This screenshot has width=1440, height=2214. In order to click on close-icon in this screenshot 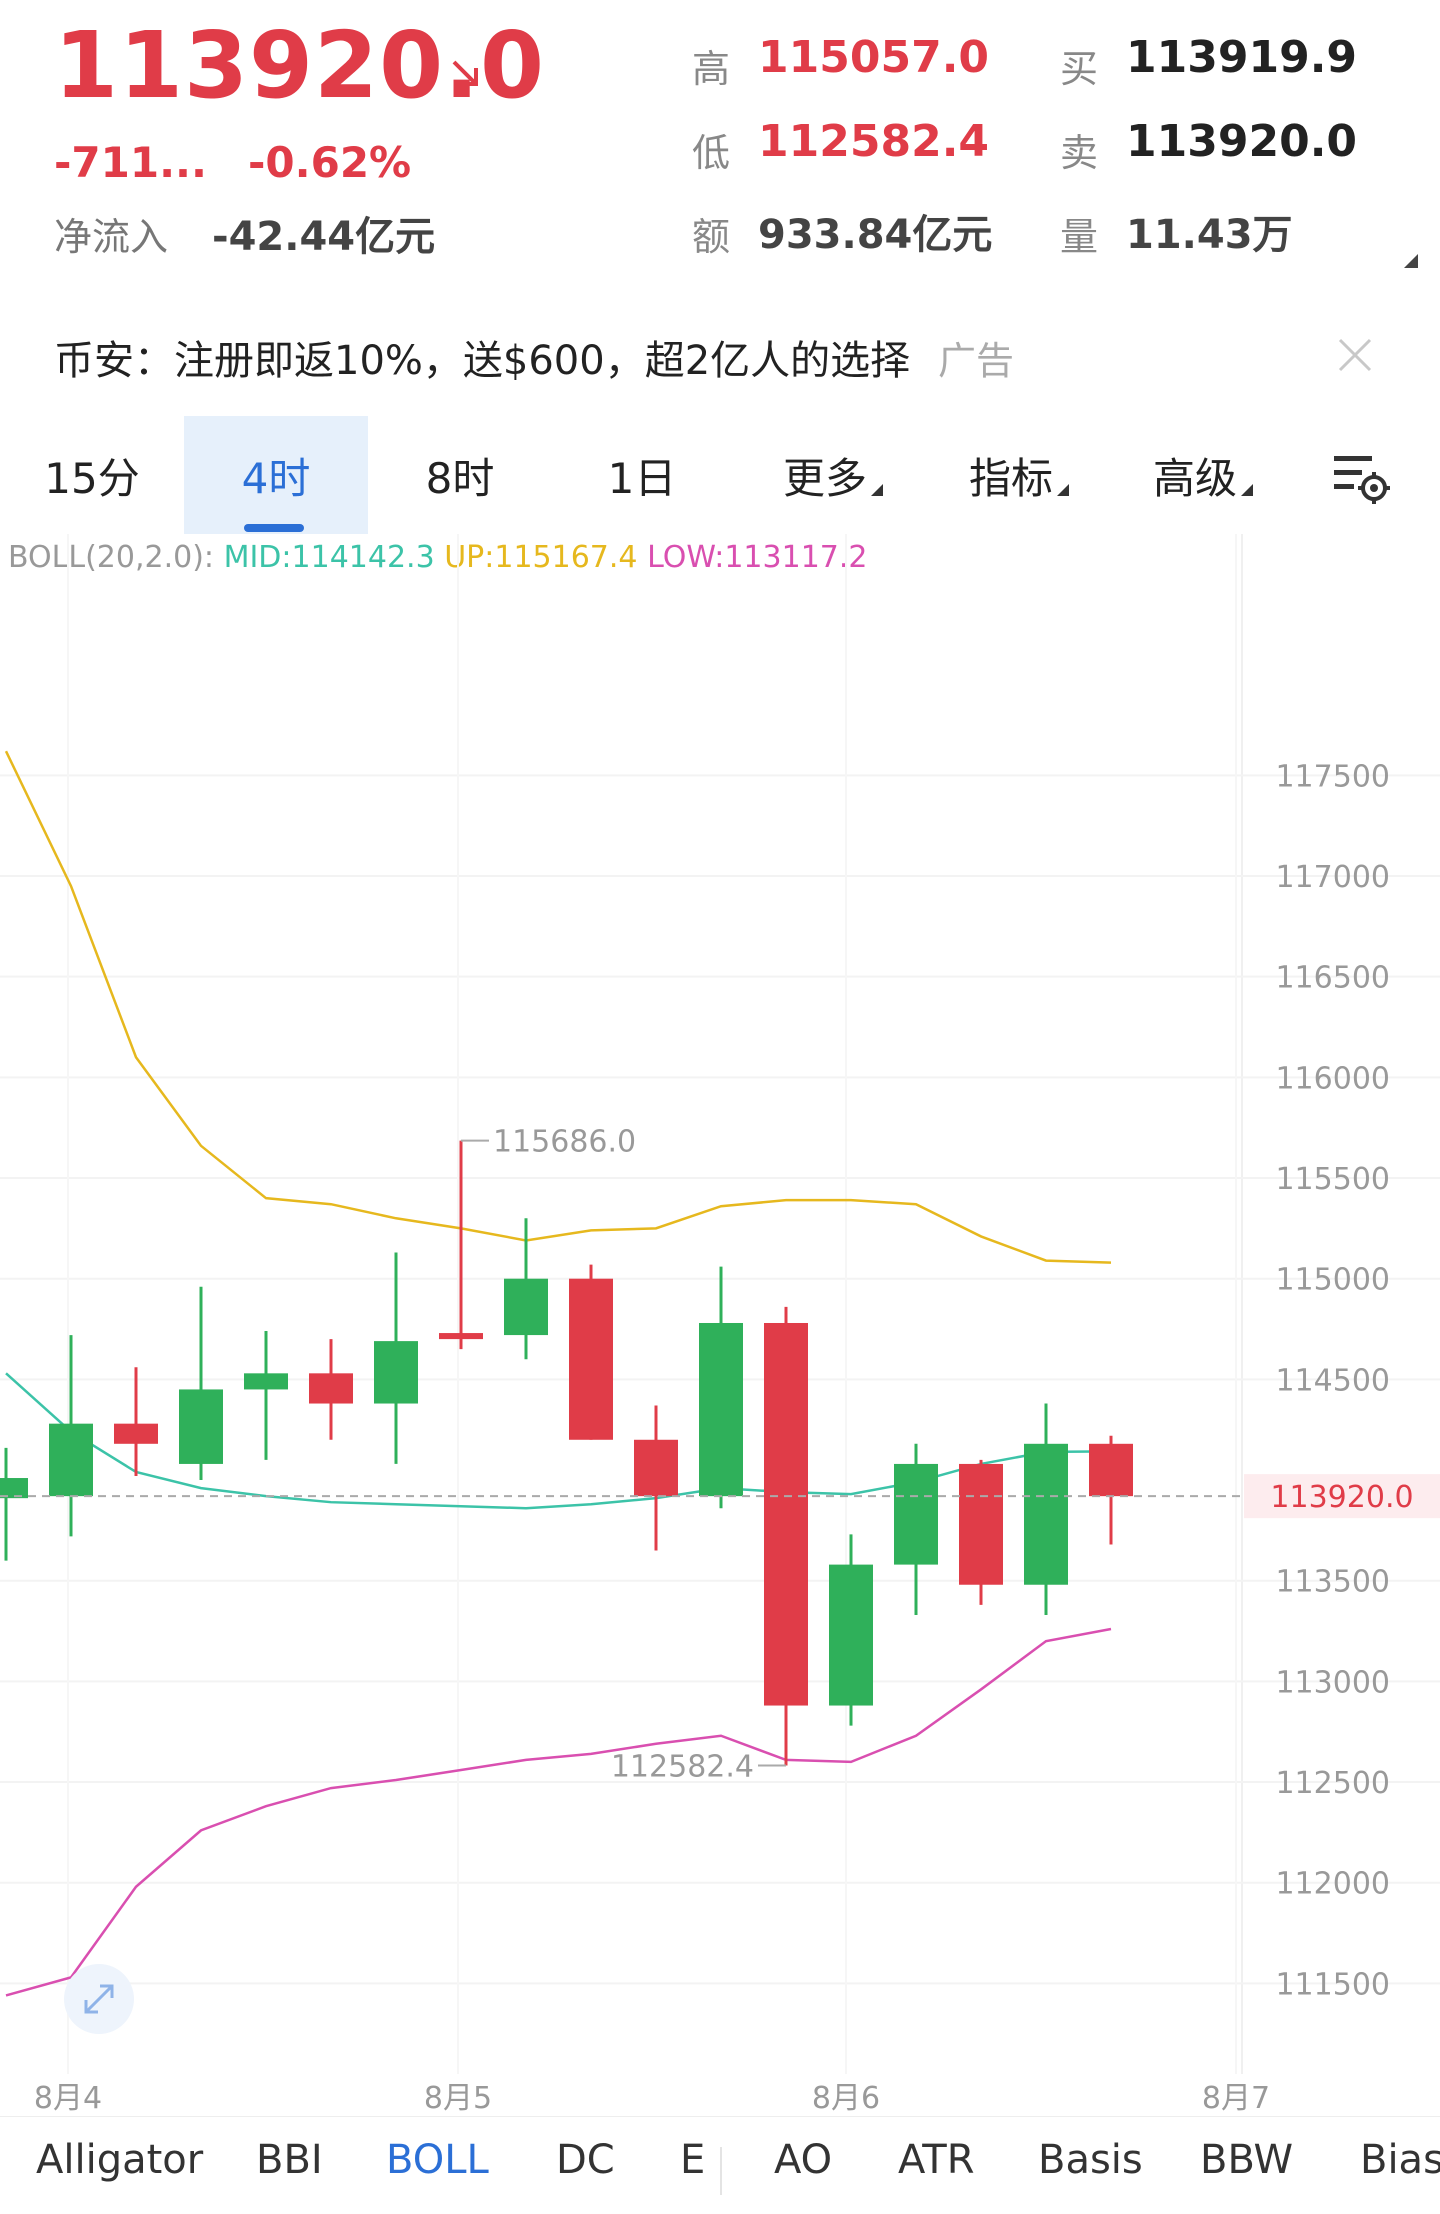, I will do `click(1355, 355)`.